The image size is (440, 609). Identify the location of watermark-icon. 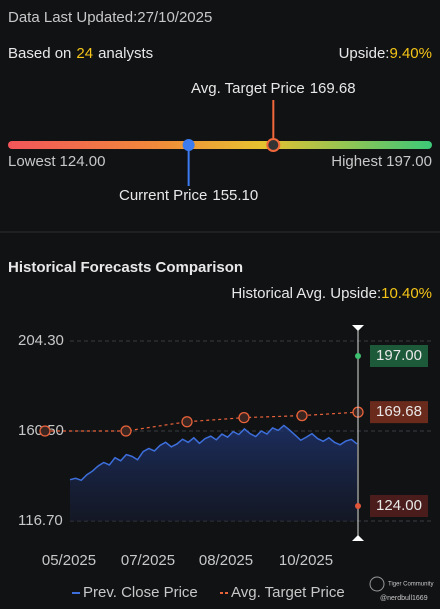
(377, 584).